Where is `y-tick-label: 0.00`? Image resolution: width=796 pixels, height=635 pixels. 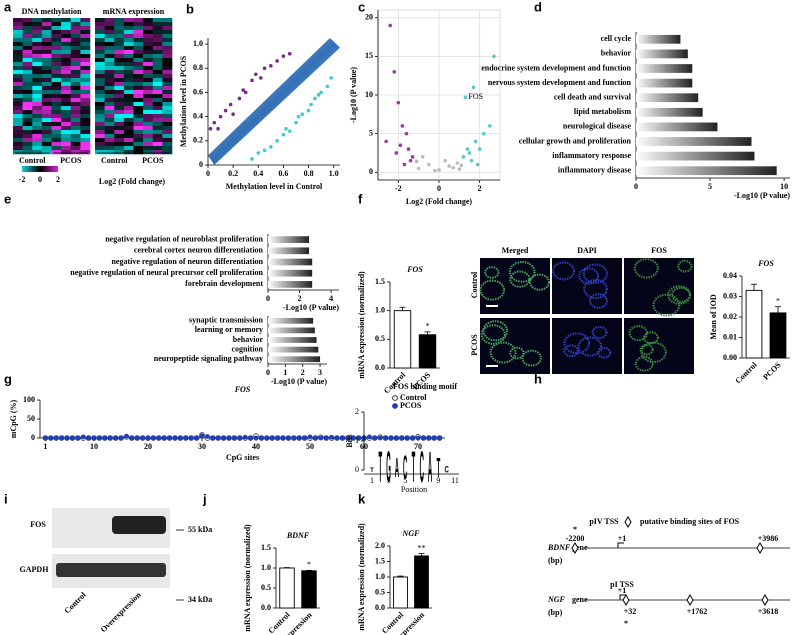
y-tick-label: 0.00 is located at coordinates (730, 357).